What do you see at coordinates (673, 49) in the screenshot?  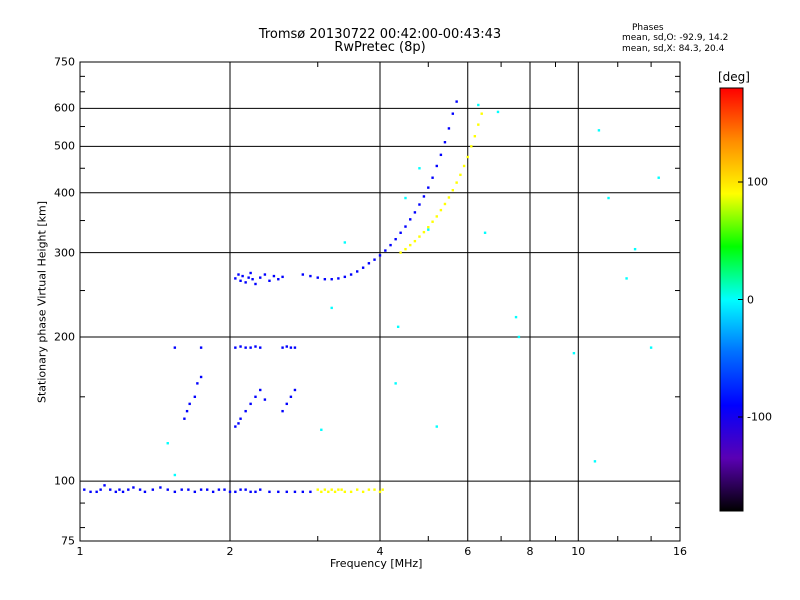 I see `phases-x-mode-stats: mean, sd,X: 84.3, 20.4` at bounding box center [673, 49].